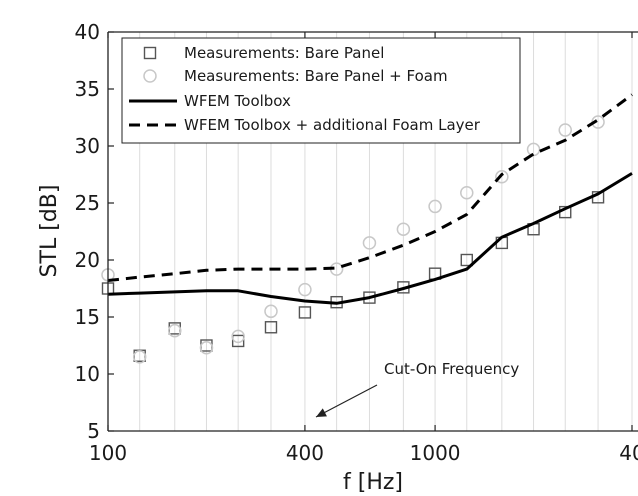 This screenshot has height=496, width=638. What do you see at coordinates (321, 412) in the screenshot?
I see `cut-on-arrow-head` at bounding box center [321, 412].